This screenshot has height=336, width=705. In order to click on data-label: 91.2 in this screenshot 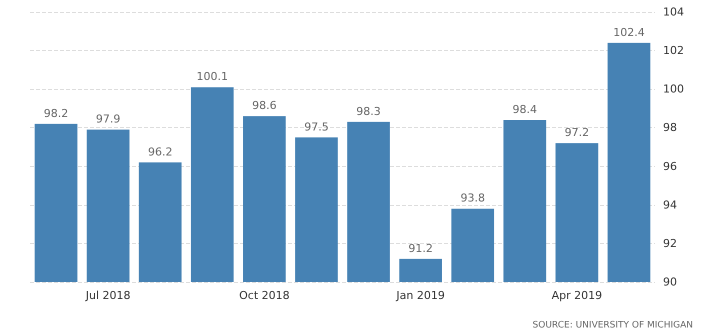, I will do `click(420, 248)`.